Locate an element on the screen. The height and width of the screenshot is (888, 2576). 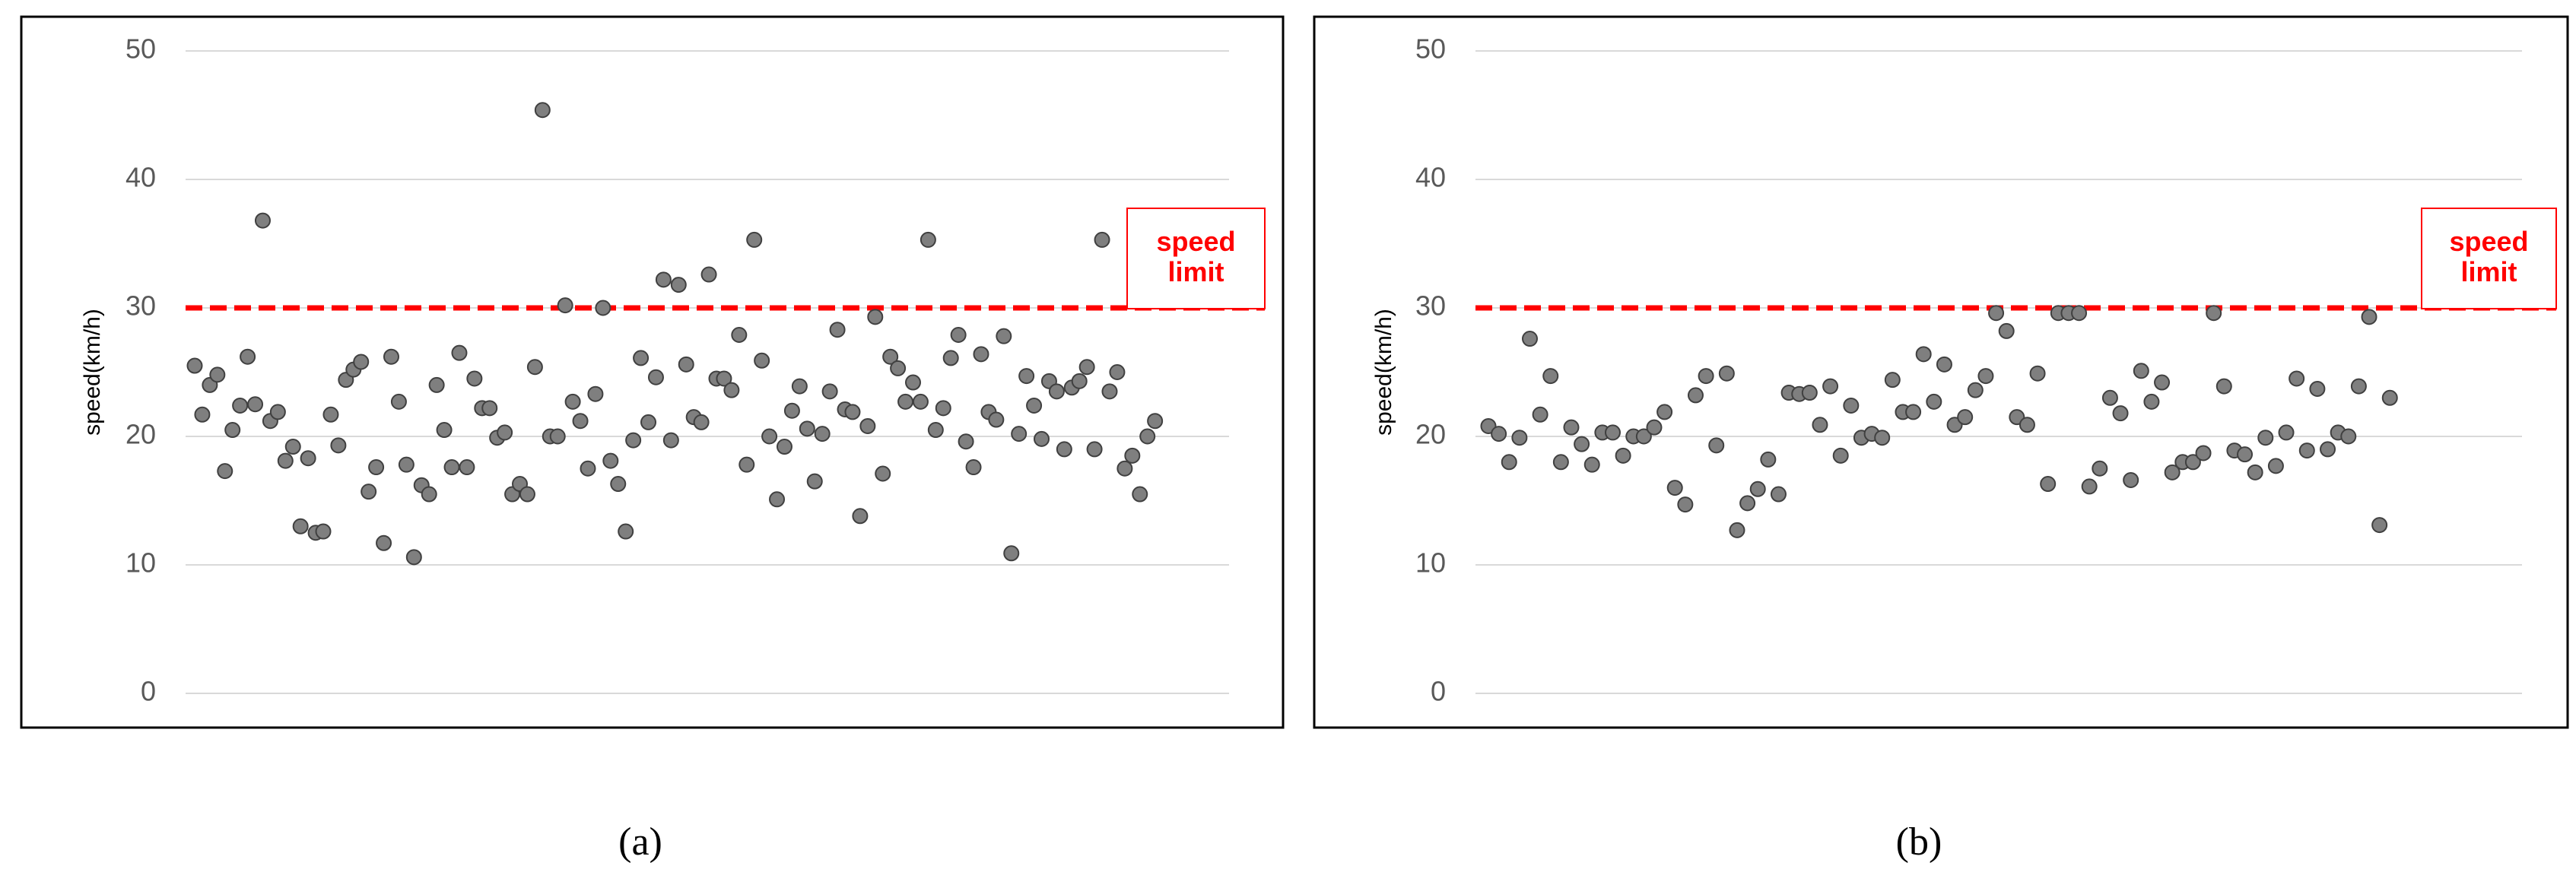
y-tick-label: 20 is located at coordinates (1430, 435).